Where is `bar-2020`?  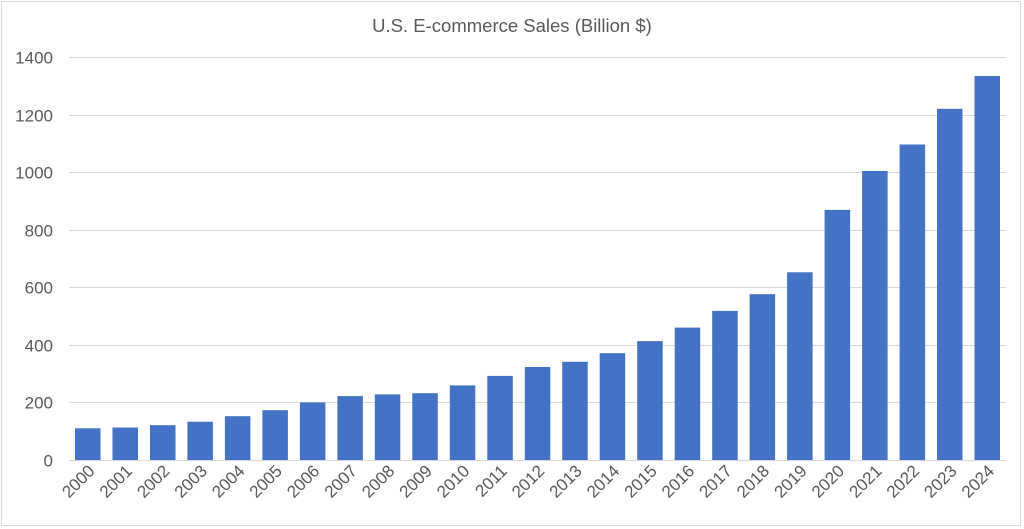 bar-2020 is located at coordinates (837, 334).